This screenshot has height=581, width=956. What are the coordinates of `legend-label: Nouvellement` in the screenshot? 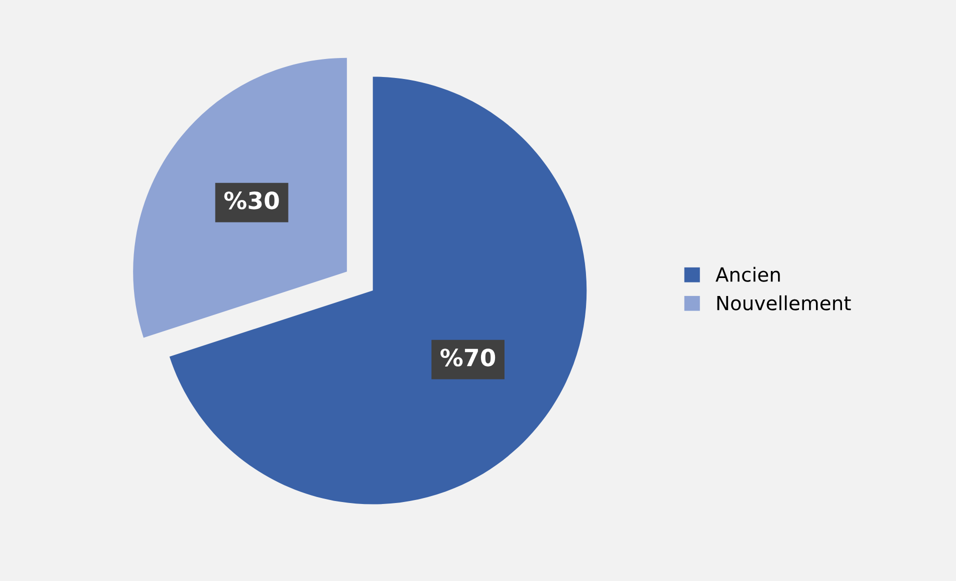 It's located at (784, 302).